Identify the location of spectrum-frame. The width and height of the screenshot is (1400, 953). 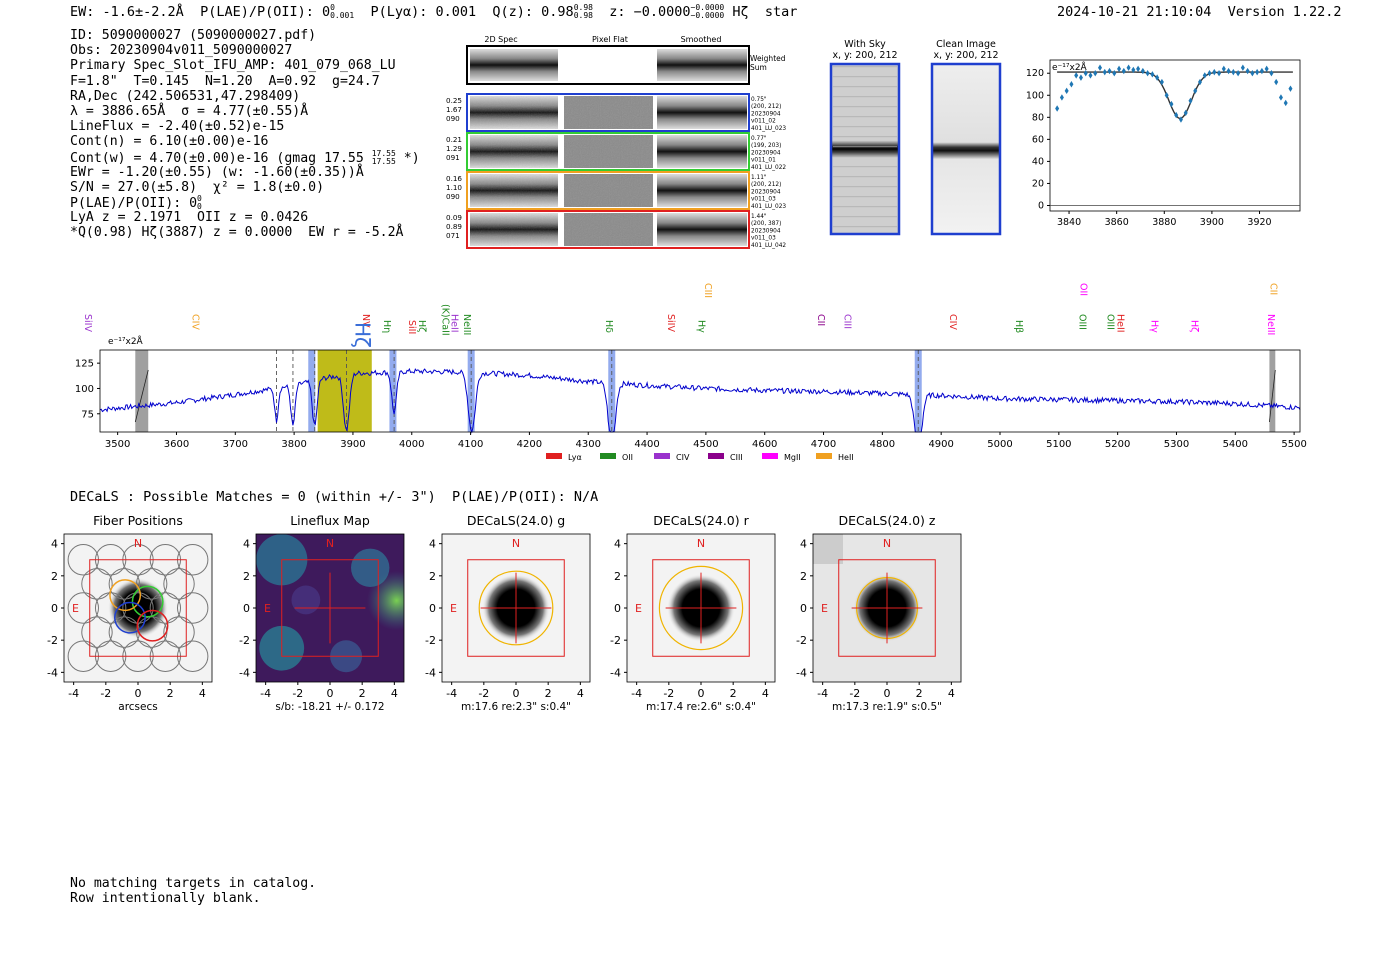
(700, 391).